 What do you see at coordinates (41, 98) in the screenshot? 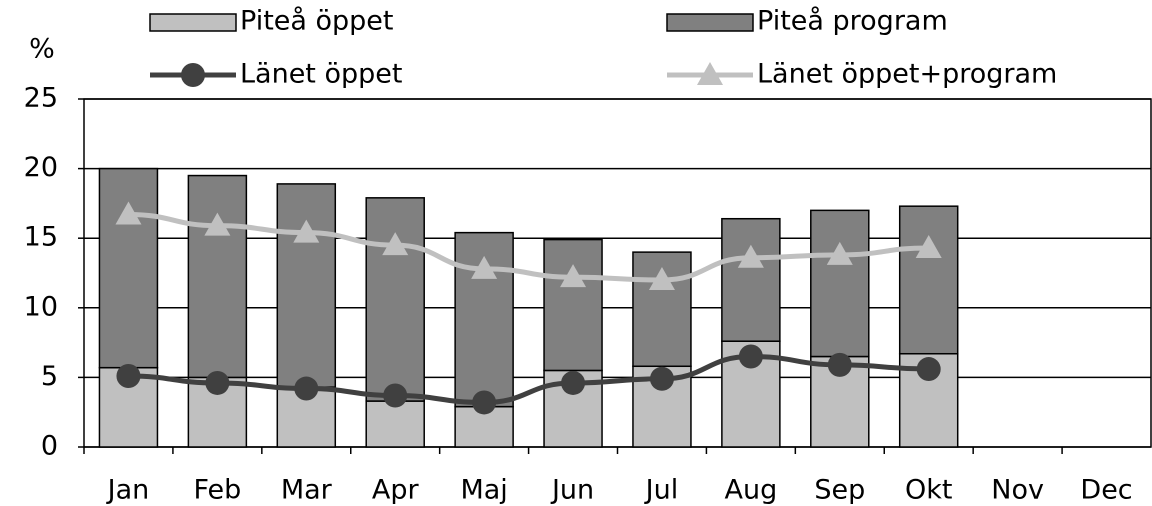
I see `y-tick-label: 25` at bounding box center [41, 98].